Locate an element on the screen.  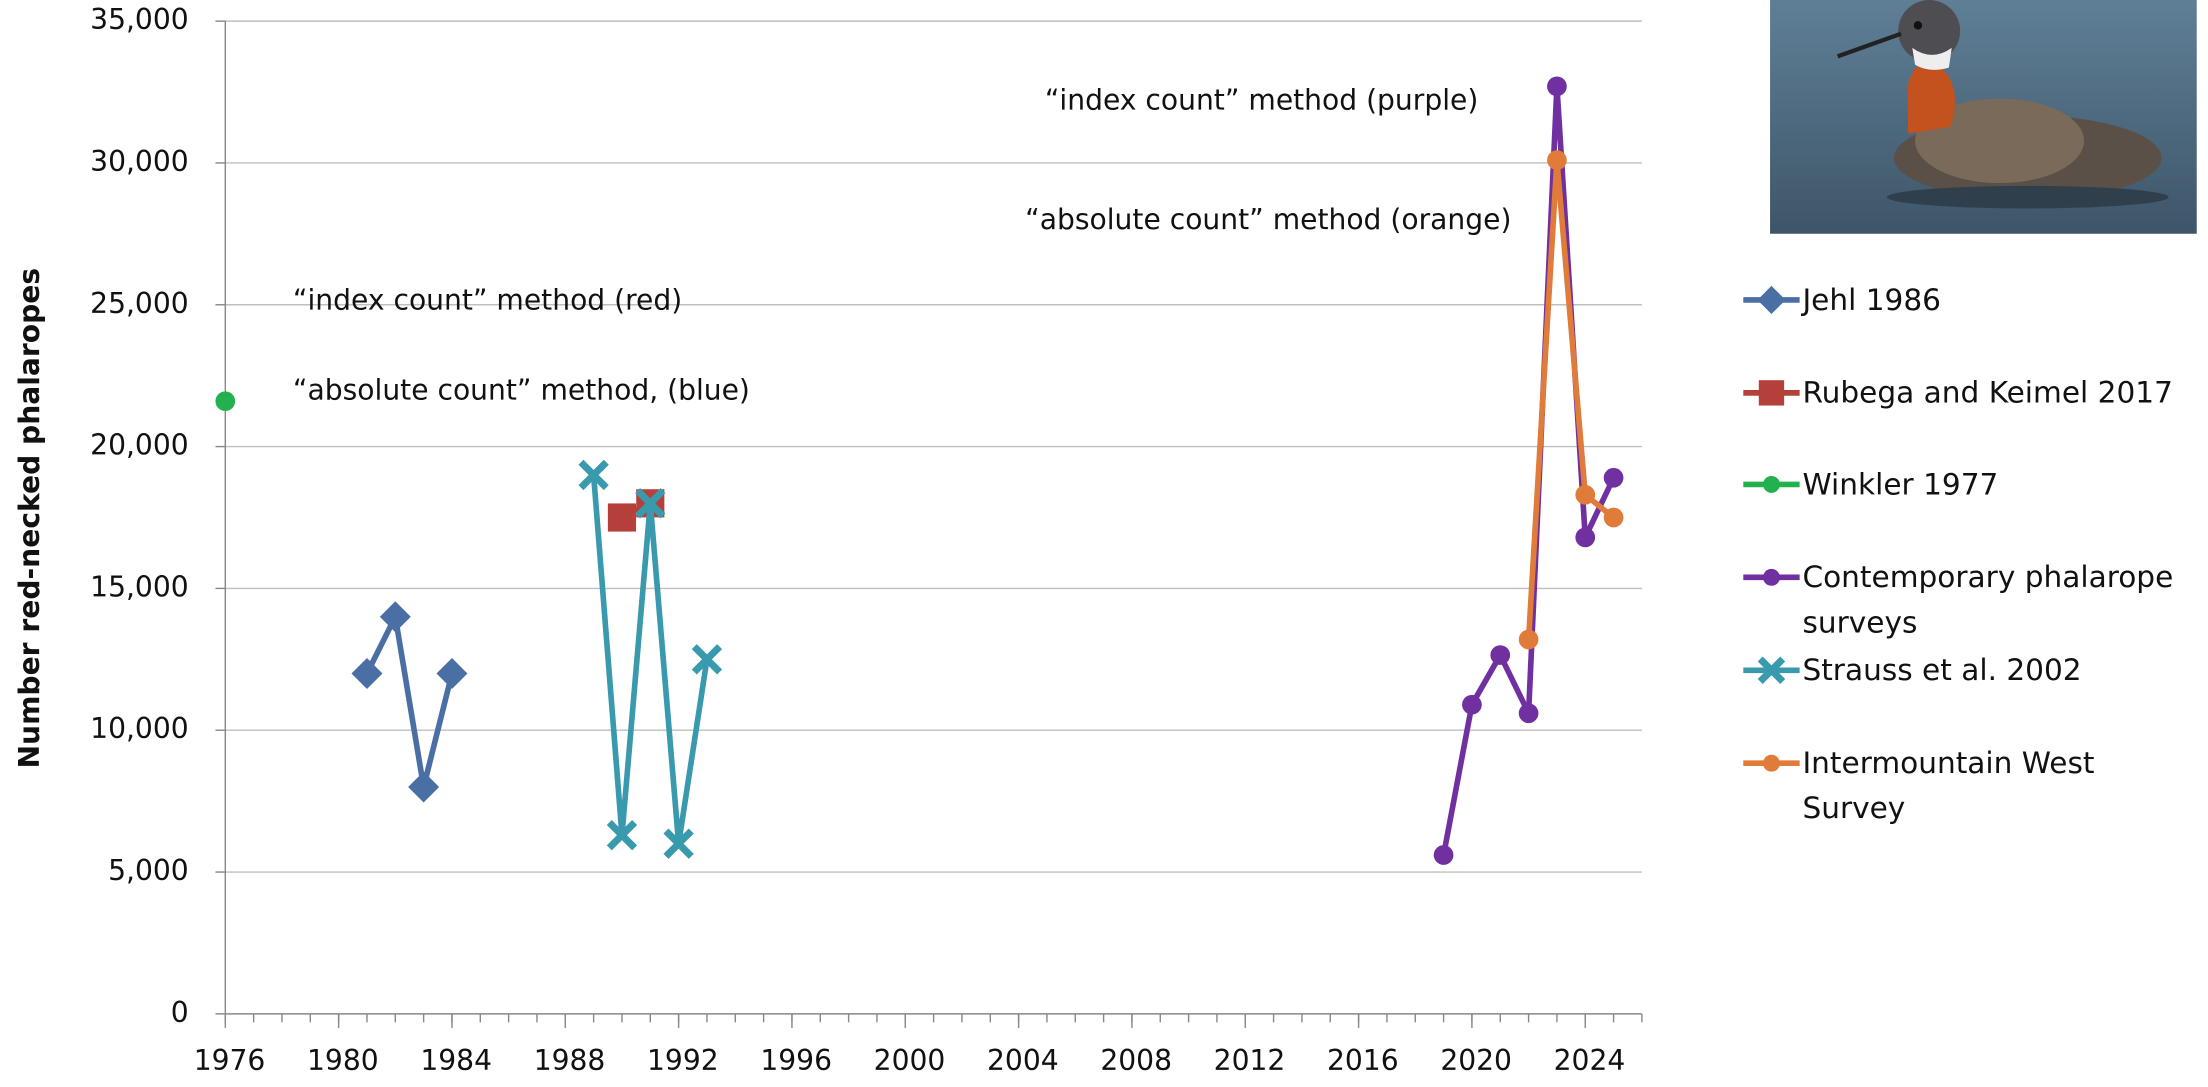
legend-item: Contemporary phalarope surveys is located at coordinates (1971, 600).